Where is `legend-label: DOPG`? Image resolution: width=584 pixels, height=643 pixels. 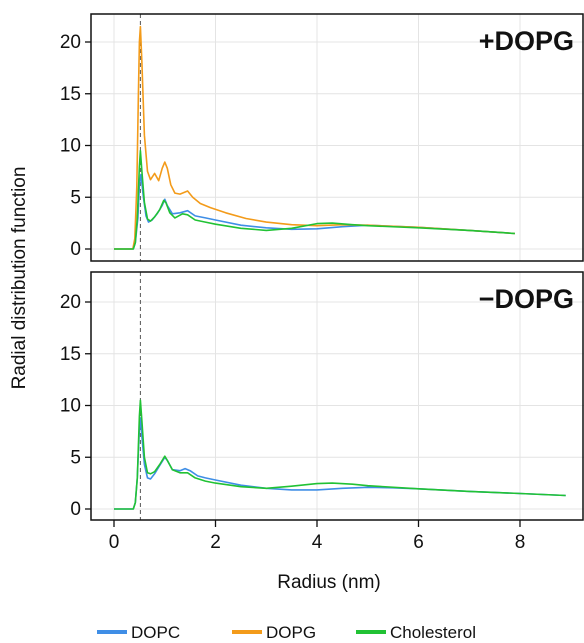
legend-label: DOPG is located at coordinates (291, 632).